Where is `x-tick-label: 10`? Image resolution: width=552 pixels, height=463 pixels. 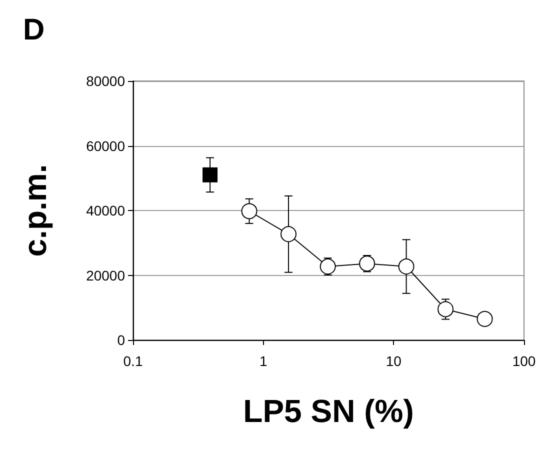
x-tick-label: 10 is located at coordinates (394, 361).